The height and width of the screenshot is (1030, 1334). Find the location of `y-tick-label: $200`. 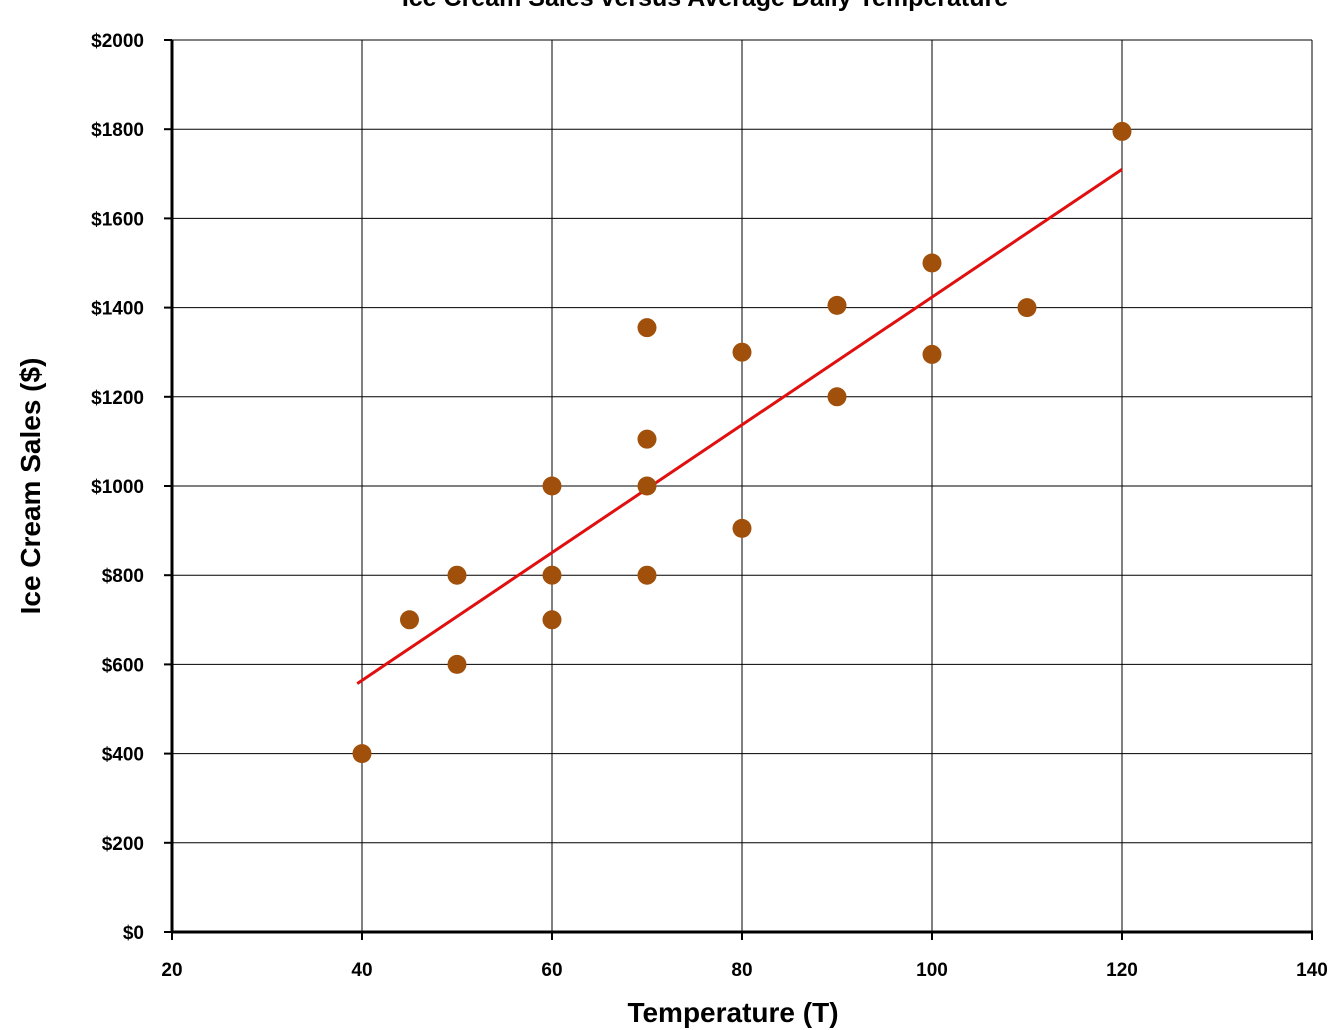

y-tick-label: $200 is located at coordinates (123, 844).